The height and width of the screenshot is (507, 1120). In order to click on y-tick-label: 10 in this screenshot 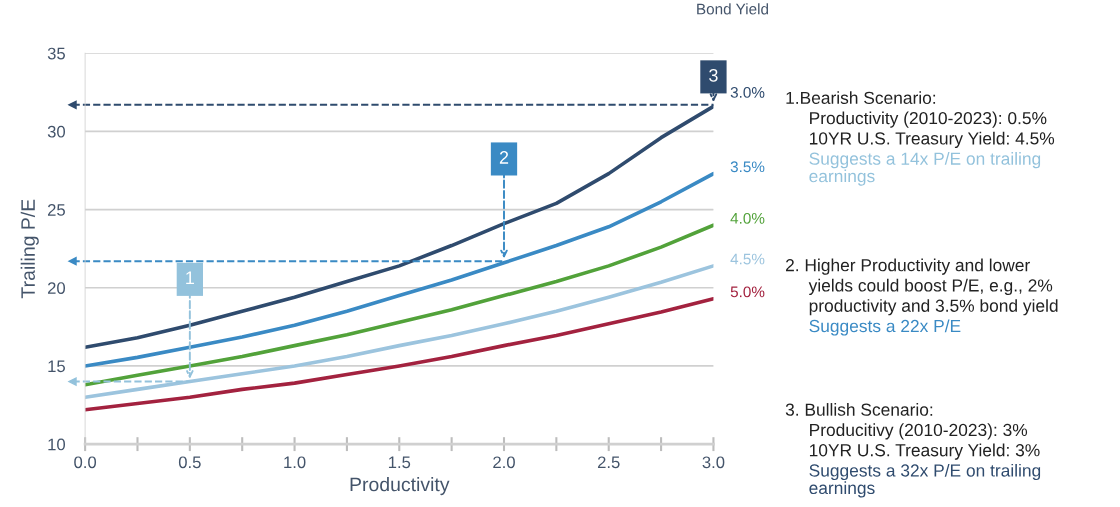, I will do `click(57, 444)`.